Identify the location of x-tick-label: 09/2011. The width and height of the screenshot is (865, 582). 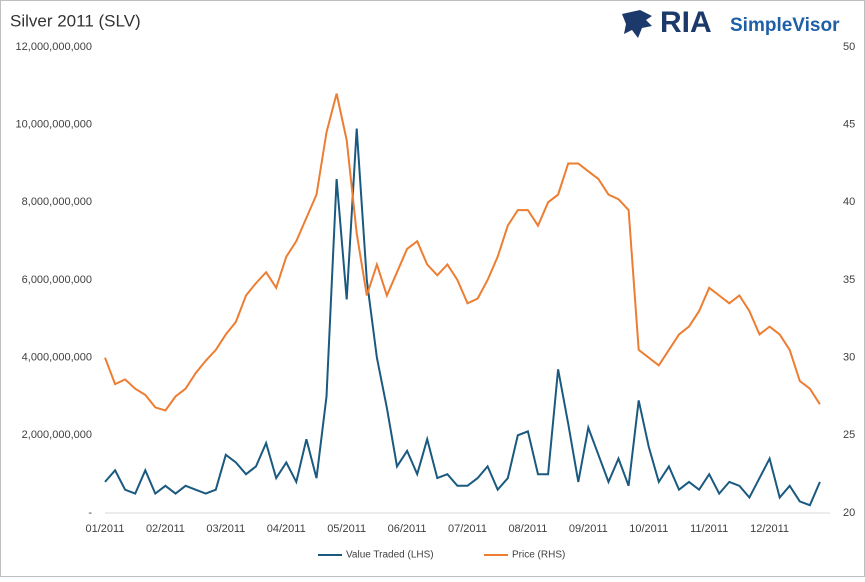
(588, 529).